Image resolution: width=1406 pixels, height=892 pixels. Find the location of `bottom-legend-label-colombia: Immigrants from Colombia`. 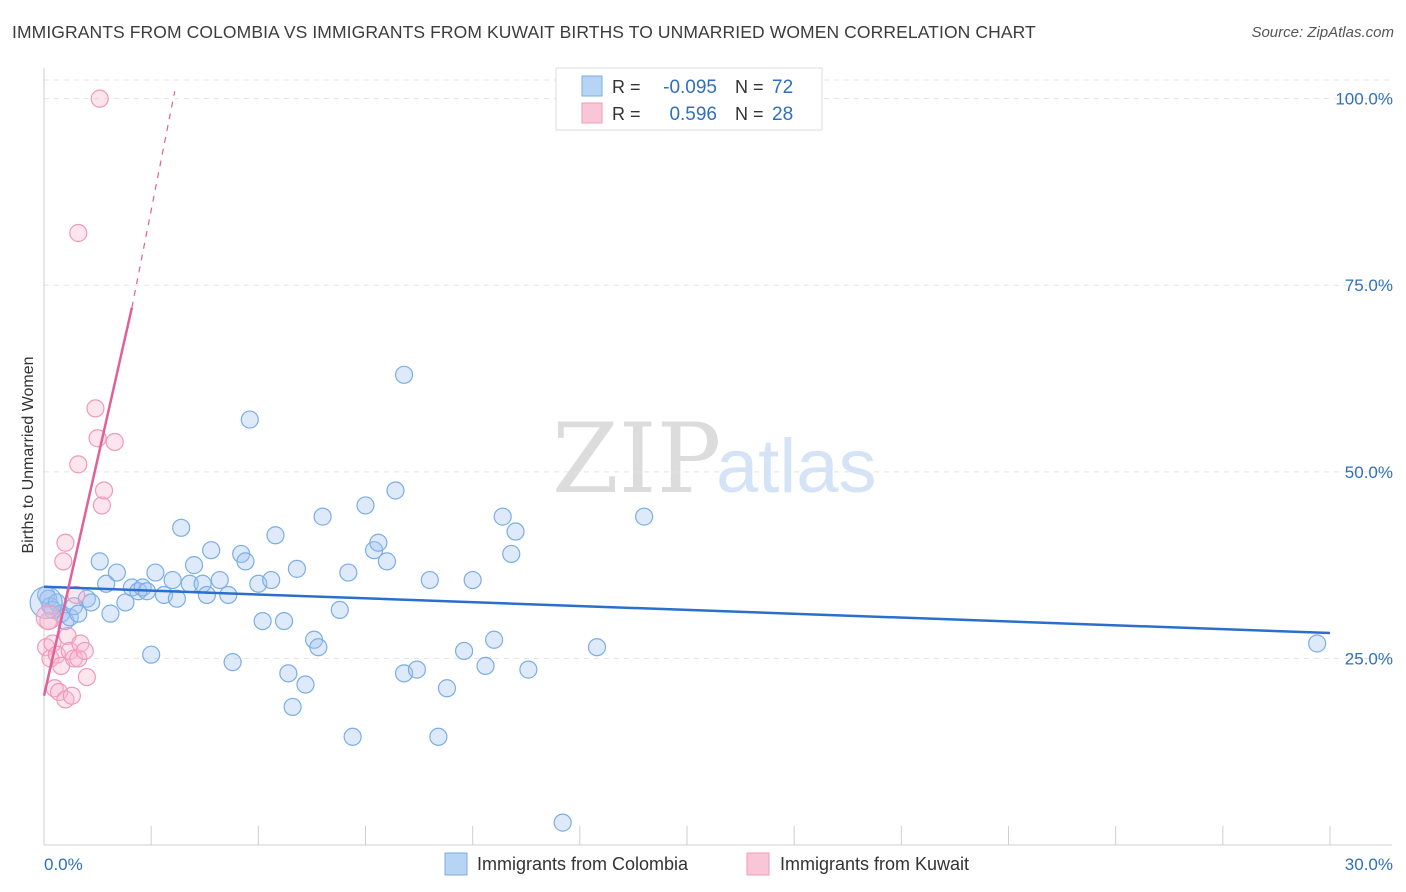

bottom-legend-label-colombia: Immigrants from Colombia is located at coordinates (583, 864).